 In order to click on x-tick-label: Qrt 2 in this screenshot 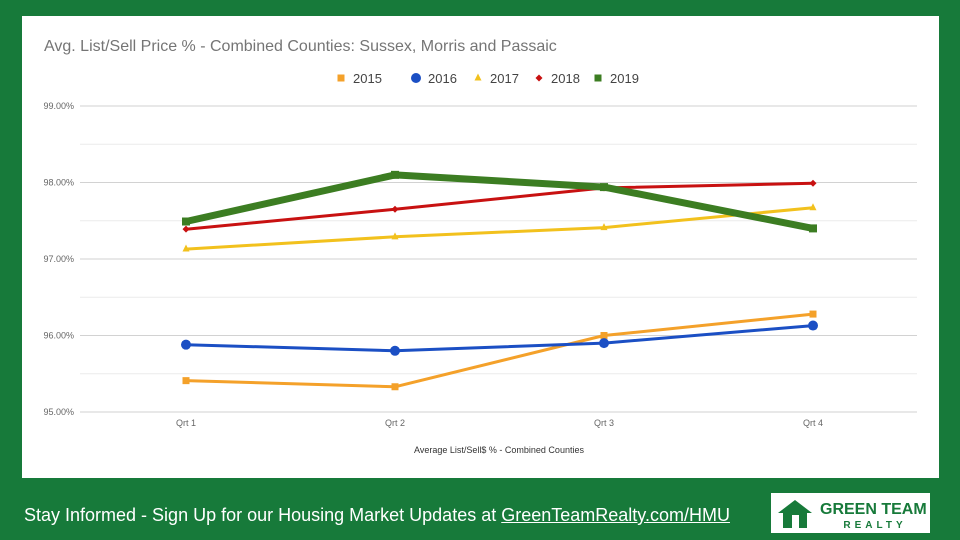, I will do `click(395, 423)`.